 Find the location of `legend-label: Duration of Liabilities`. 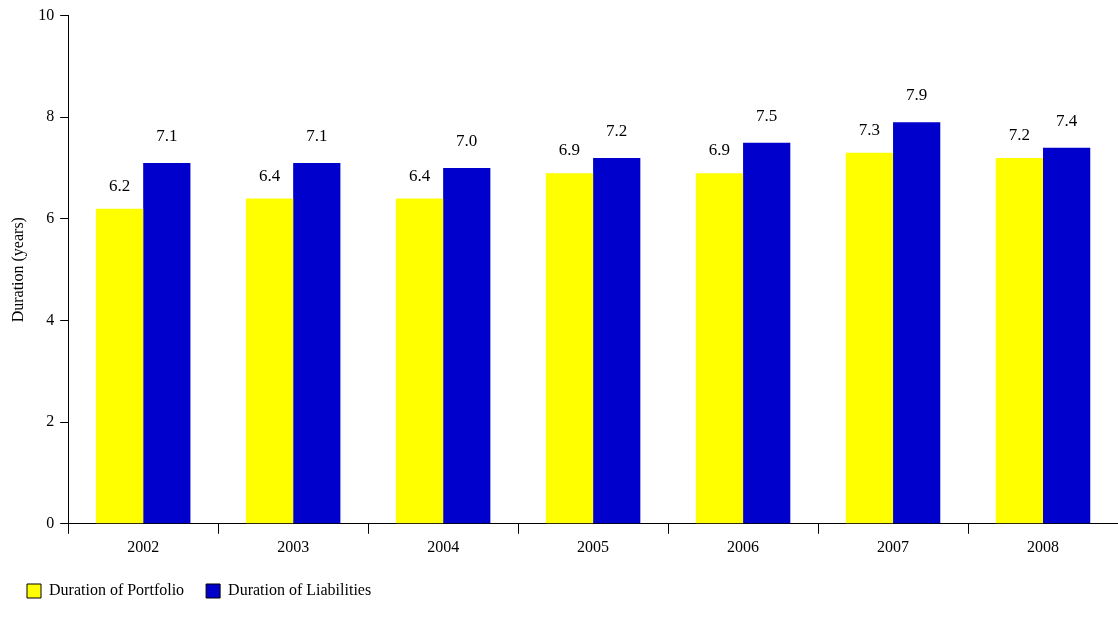

legend-label: Duration of Liabilities is located at coordinates (300, 590).